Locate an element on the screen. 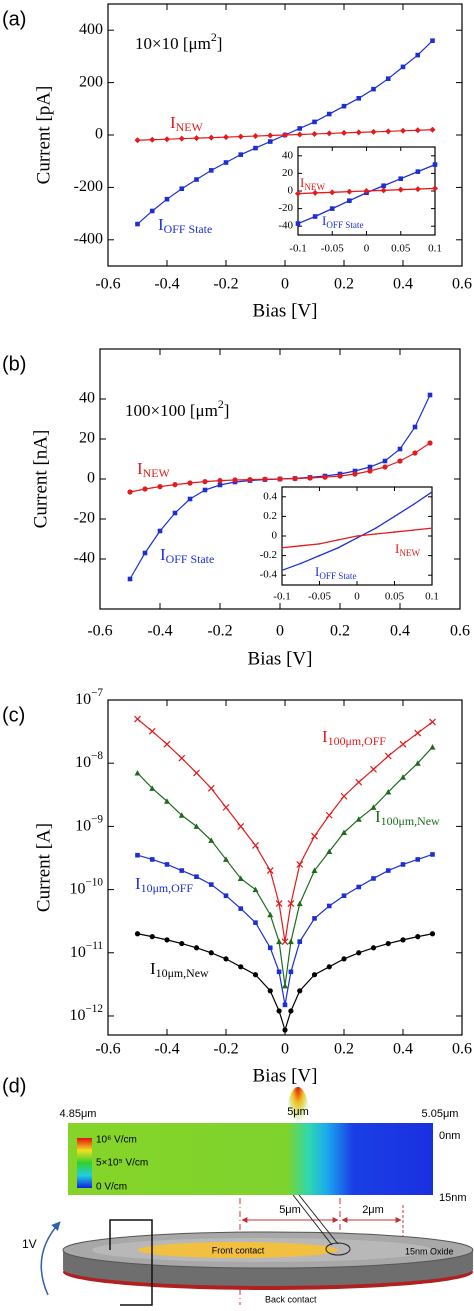 The height and width of the screenshot is (1311, 474). x-tick-label: 0.2 is located at coordinates (340, 631).